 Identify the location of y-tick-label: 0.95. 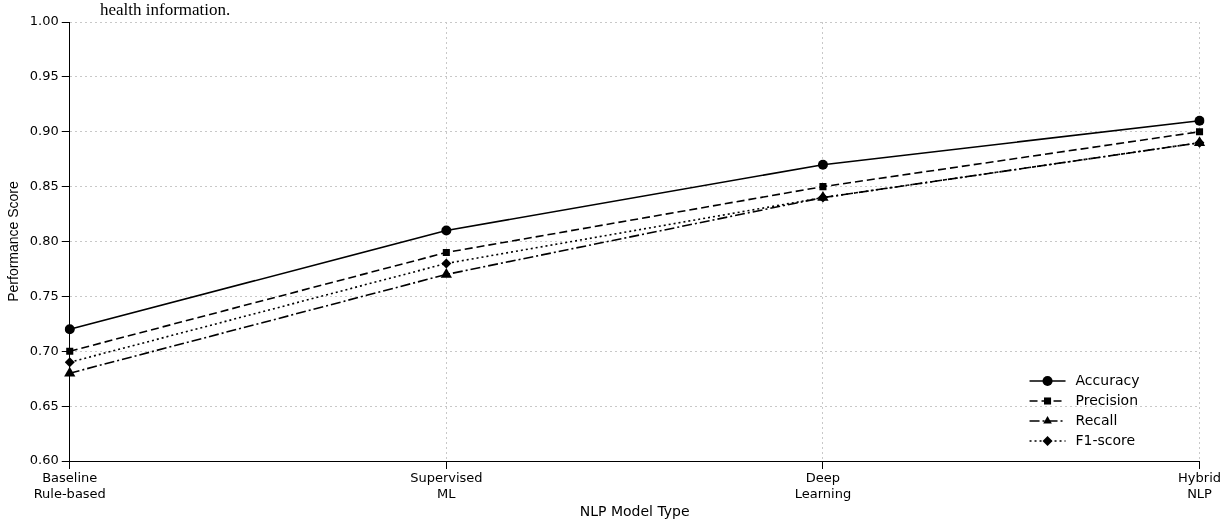
(44, 76).